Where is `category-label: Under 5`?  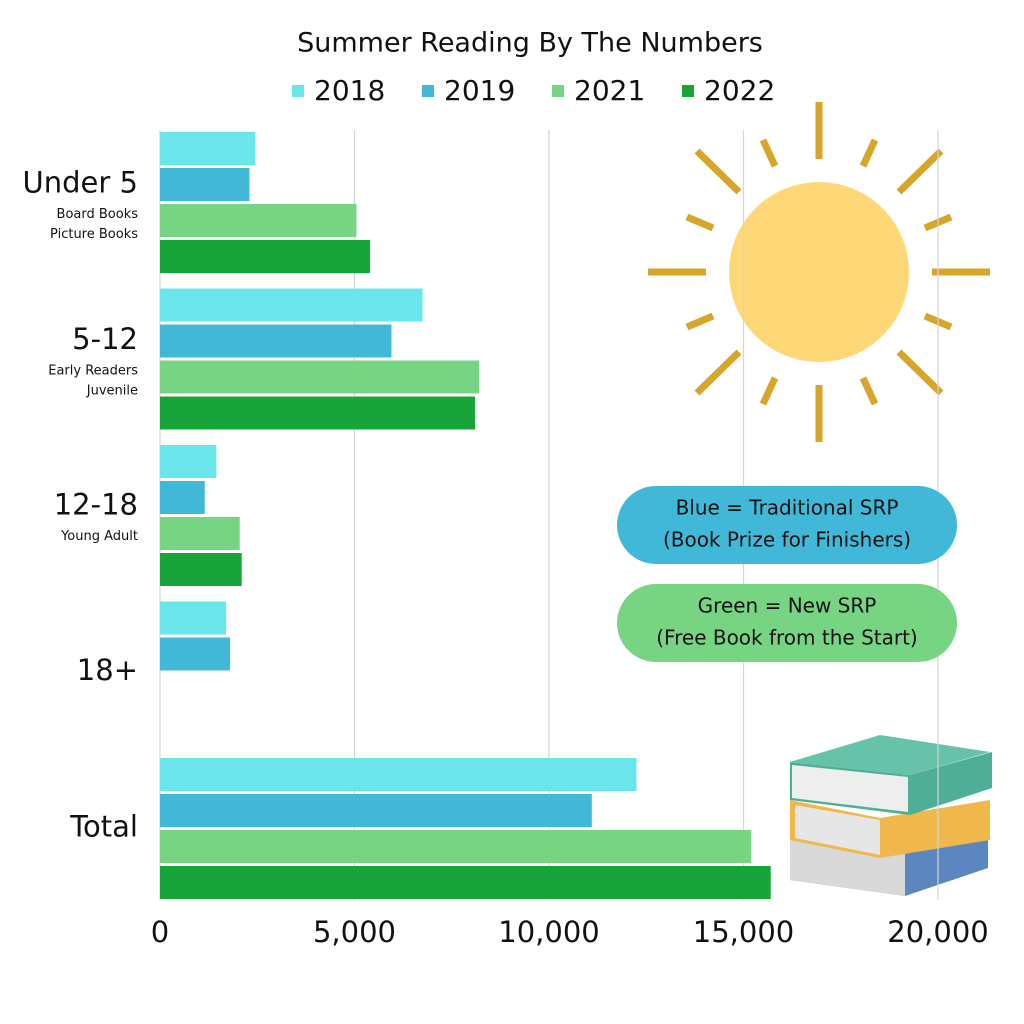 category-label: Under 5 is located at coordinates (80, 183).